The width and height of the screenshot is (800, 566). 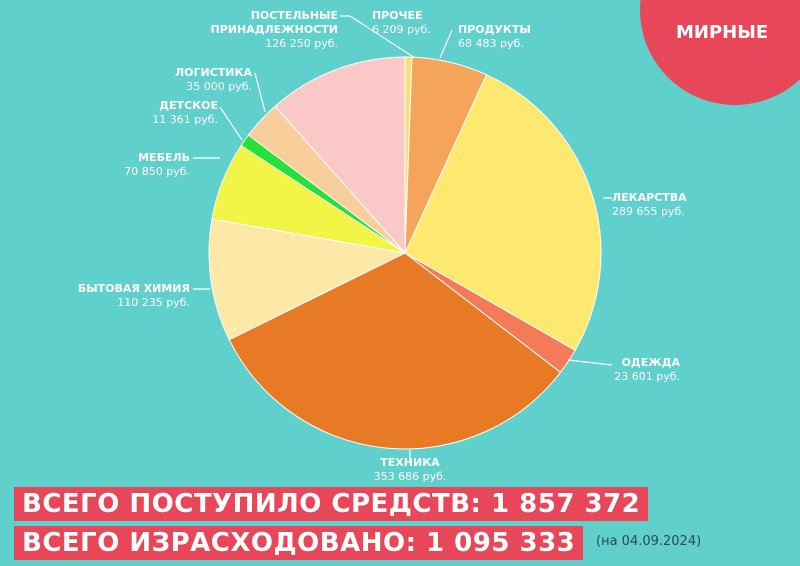 I want to click on slice-label: ЛОГИСТИКА 35 000 руб., so click(x=196, y=80).